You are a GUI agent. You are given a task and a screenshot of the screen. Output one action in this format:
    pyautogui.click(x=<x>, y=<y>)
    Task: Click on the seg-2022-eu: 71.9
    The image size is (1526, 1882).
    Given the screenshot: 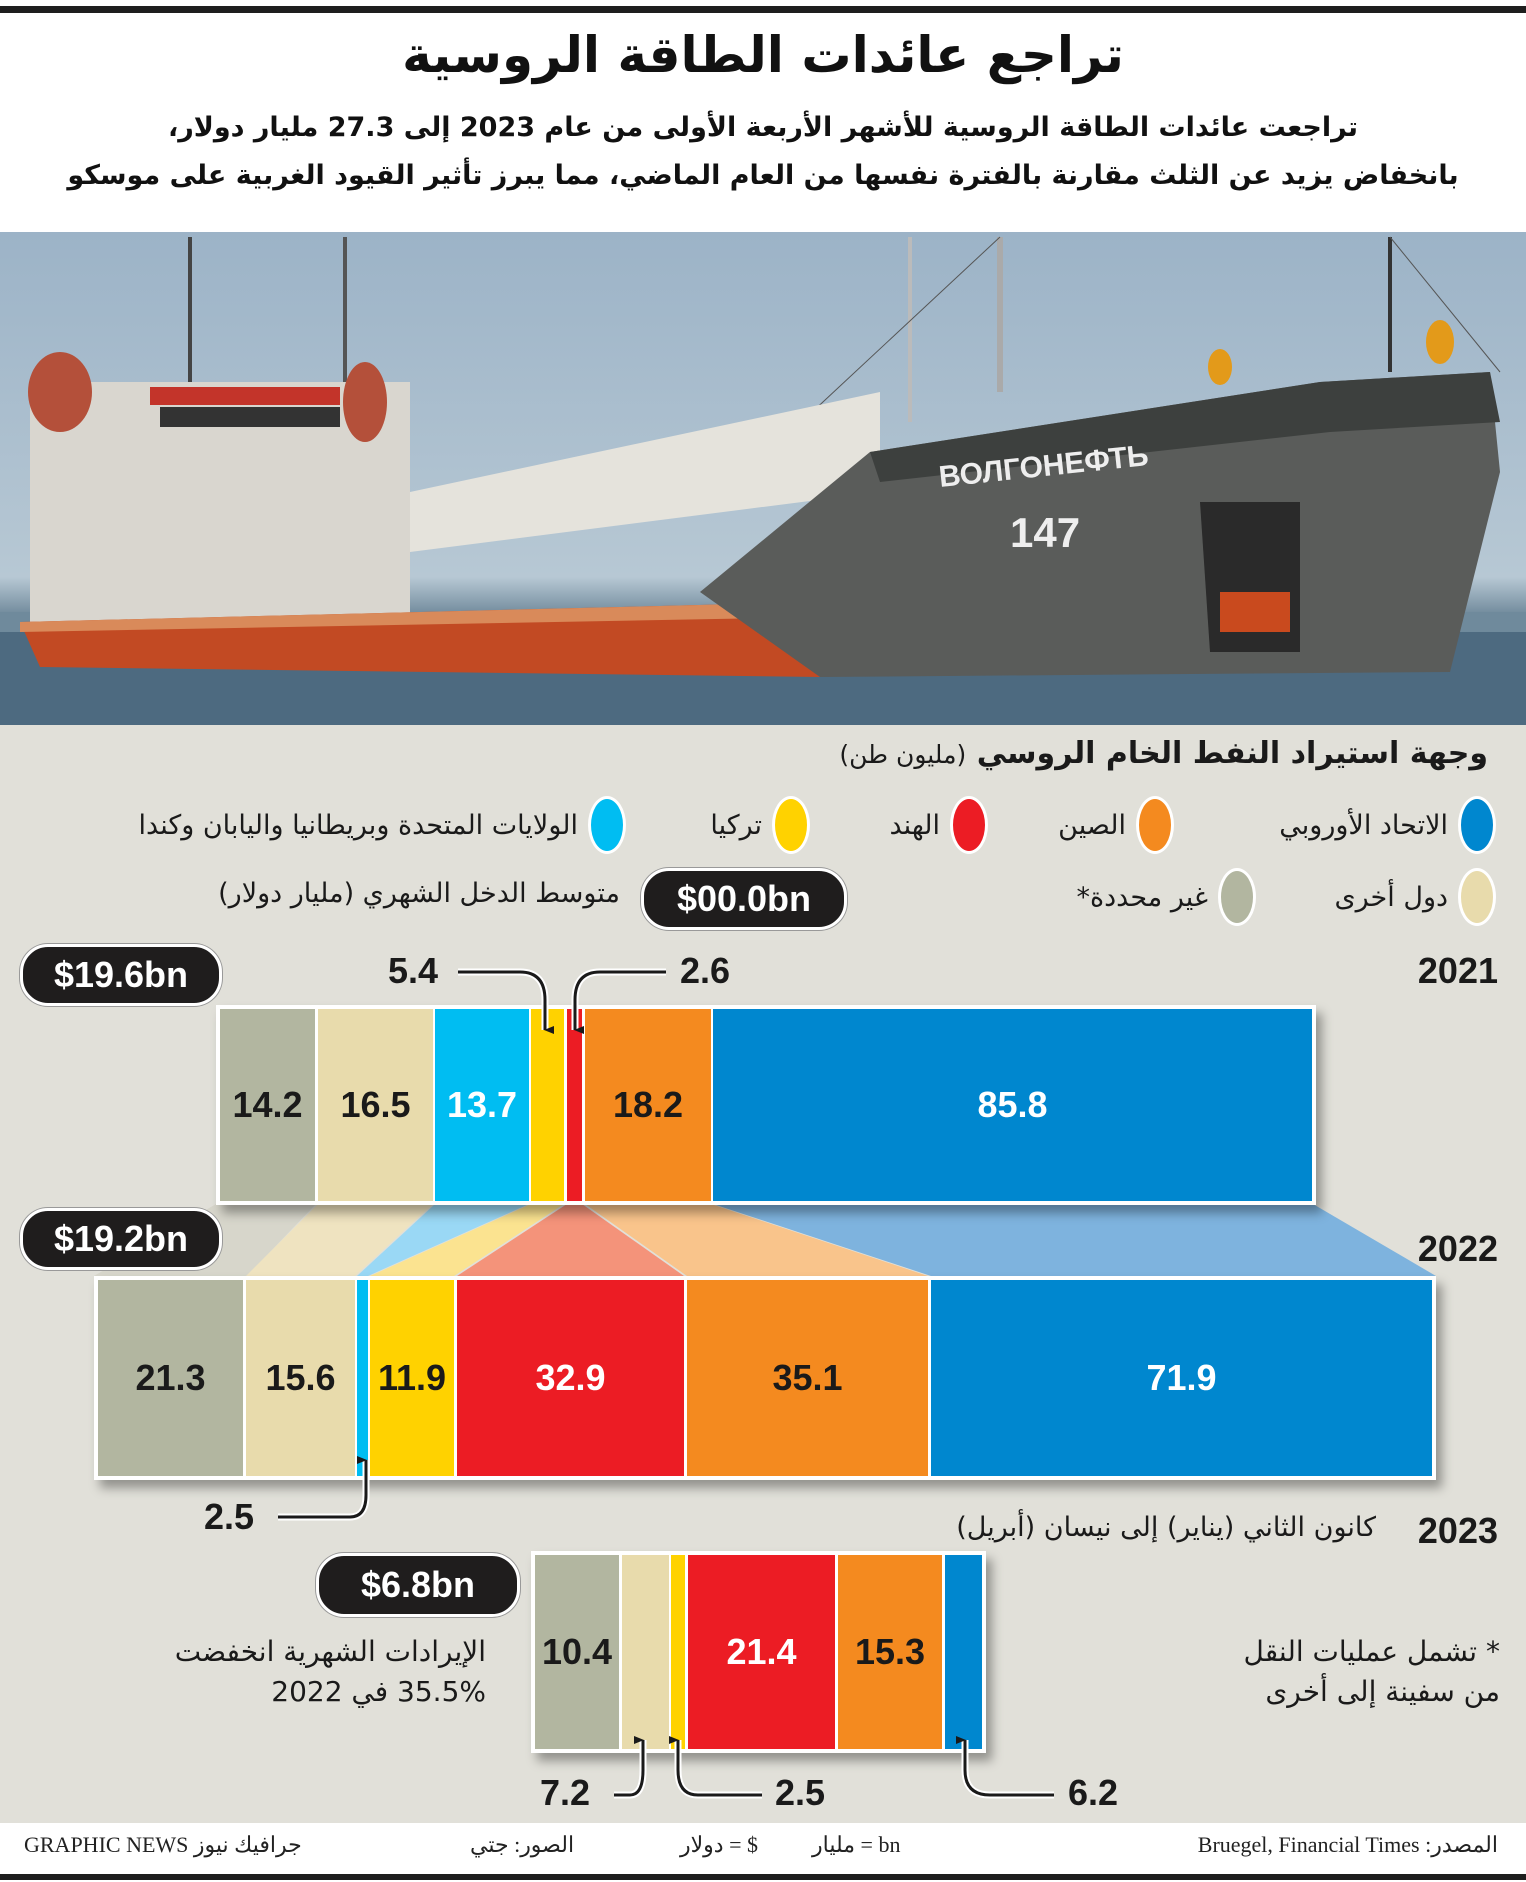 What is the action you would take?
    pyautogui.click(x=1181, y=1378)
    